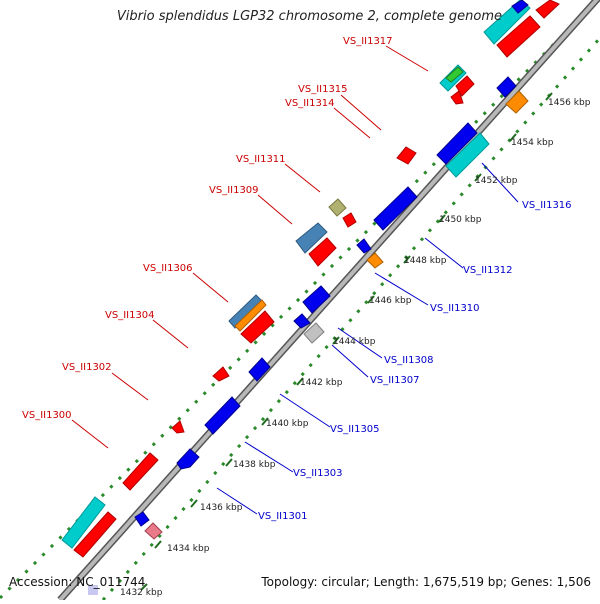  I want to click on tick-label: 1452 kbp, so click(496, 181).